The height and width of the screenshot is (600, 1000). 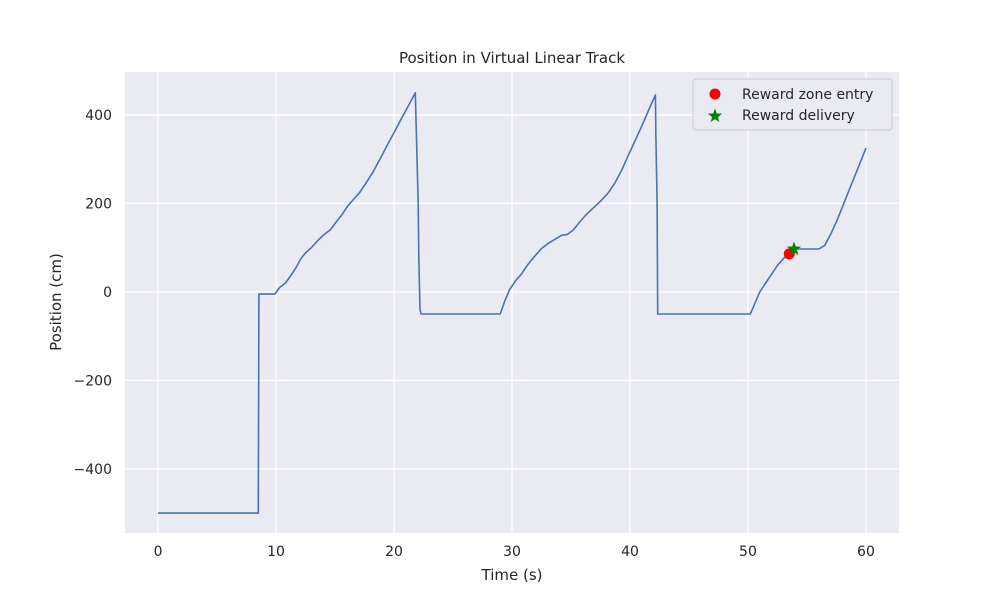 I want to click on x-tick-label: 60, so click(x=866, y=552).